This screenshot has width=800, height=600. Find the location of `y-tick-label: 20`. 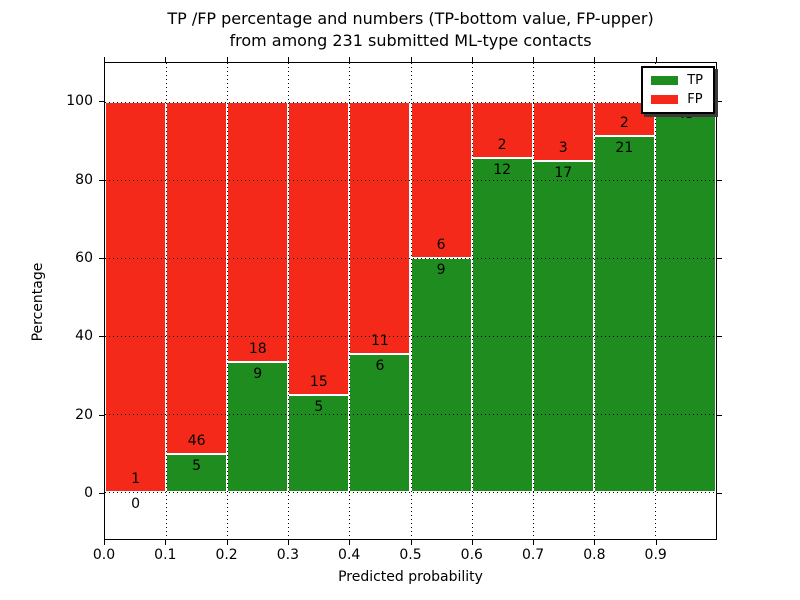

y-tick-label: 20 is located at coordinates (84, 414).